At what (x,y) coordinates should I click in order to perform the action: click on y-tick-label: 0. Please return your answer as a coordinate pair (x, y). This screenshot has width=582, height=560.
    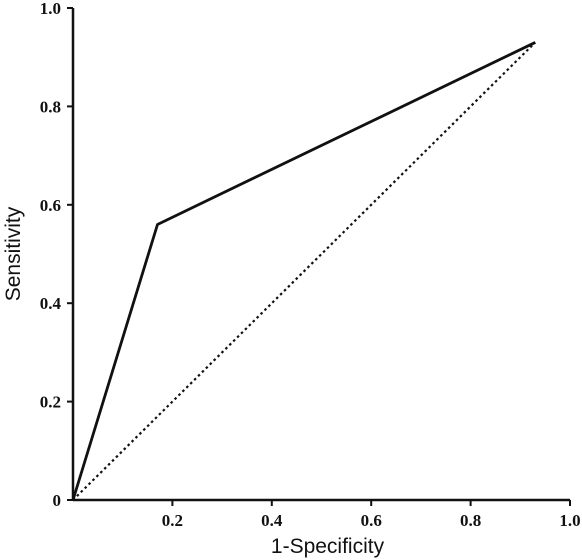
    Looking at the image, I should click on (57, 500).